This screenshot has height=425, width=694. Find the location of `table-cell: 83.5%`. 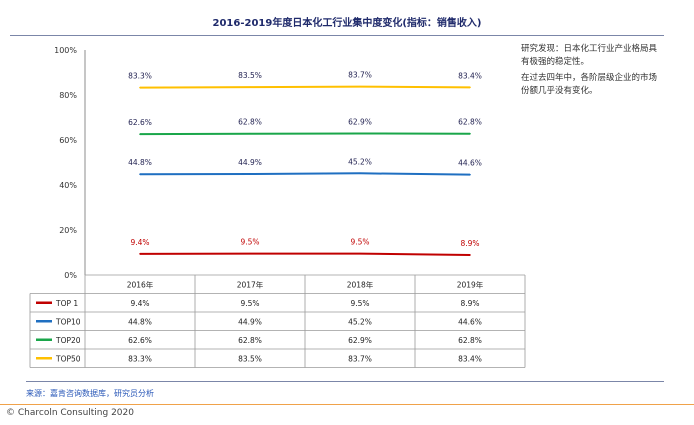

table-cell: 83.5% is located at coordinates (250, 358).